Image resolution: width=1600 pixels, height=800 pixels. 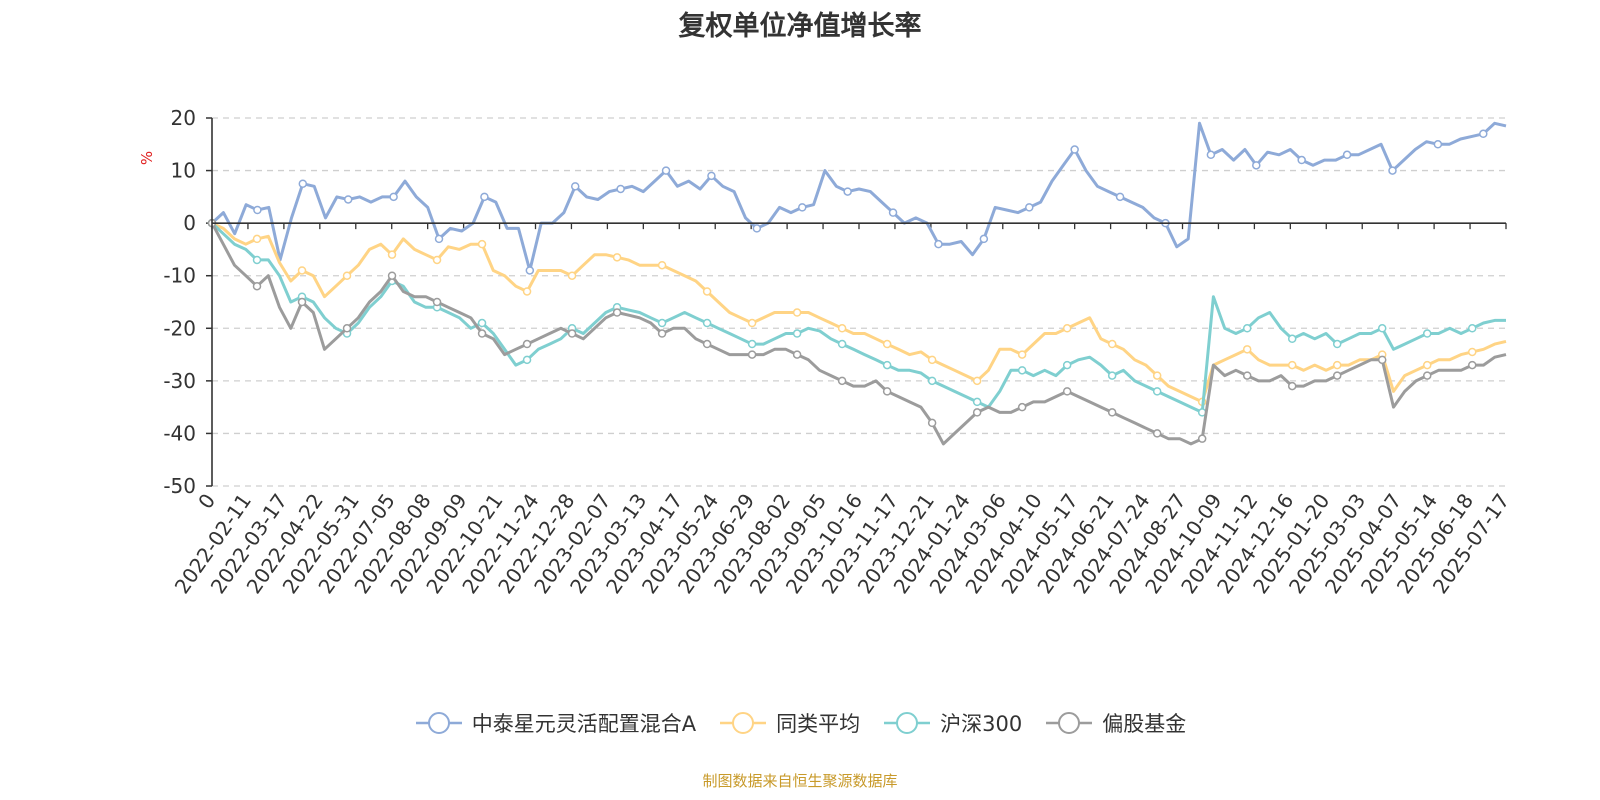 What do you see at coordinates (189, 223) in the screenshot?
I see `y-tick-label: 0` at bounding box center [189, 223].